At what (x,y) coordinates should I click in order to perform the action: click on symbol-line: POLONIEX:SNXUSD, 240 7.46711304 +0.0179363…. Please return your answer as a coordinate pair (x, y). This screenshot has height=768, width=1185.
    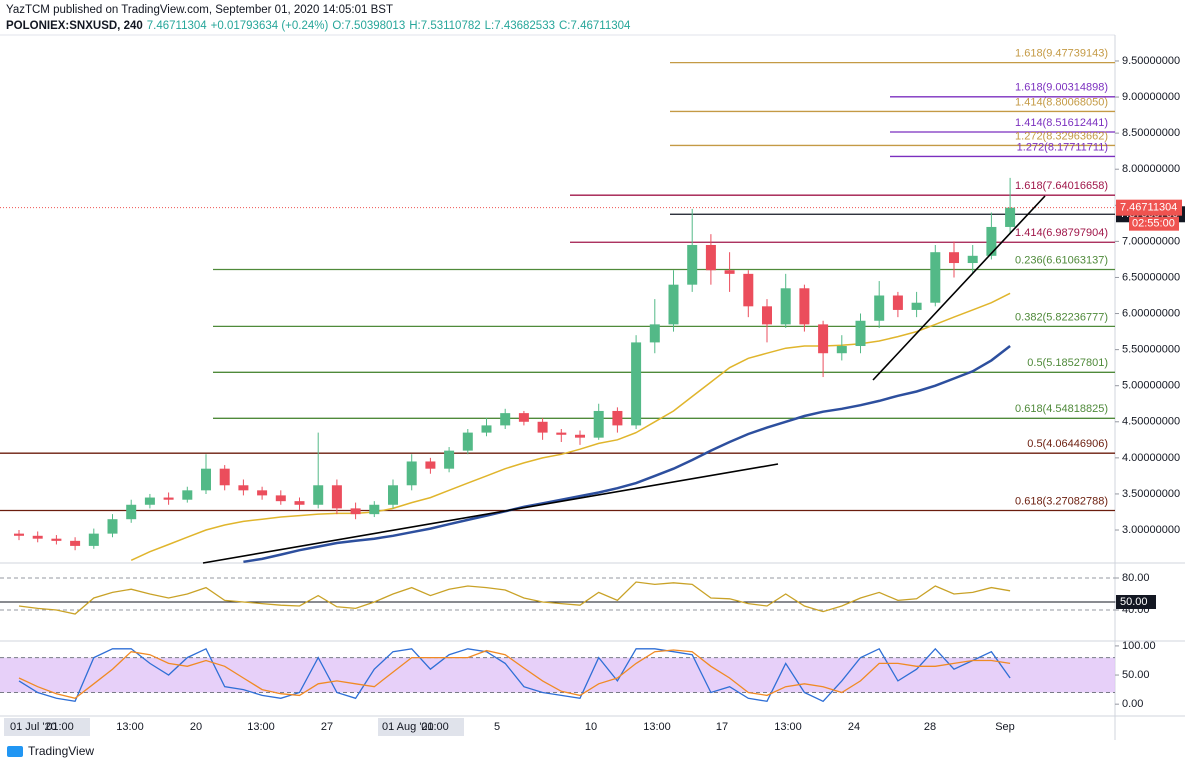
    Looking at the image, I should click on (318, 26).